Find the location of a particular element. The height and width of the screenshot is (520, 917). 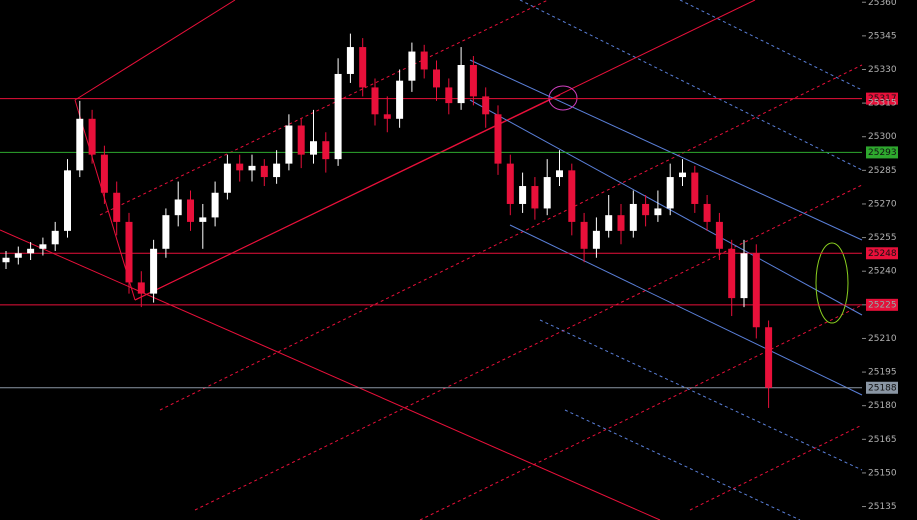

y-tick-label: 25135 is located at coordinates (882, 507).